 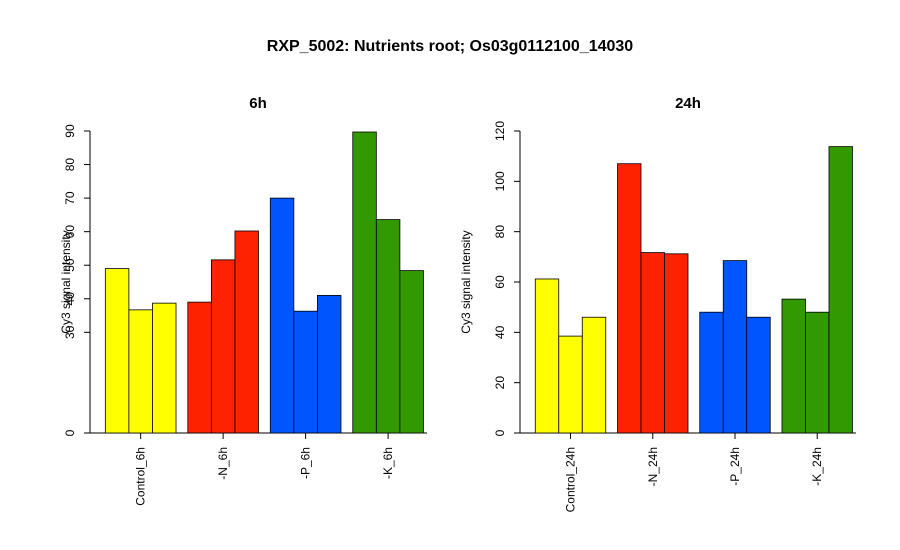 What do you see at coordinates (500, 181) in the screenshot?
I see `y-tick-label: 100` at bounding box center [500, 181].